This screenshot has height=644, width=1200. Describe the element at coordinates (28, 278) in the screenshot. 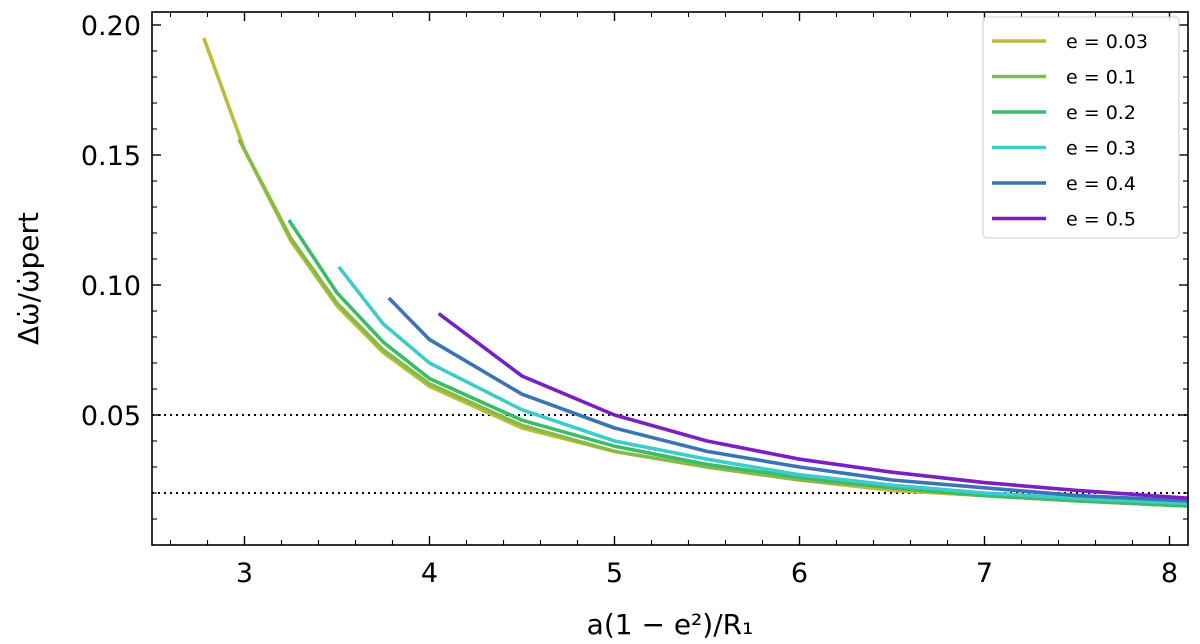

I see `y-axis-label: Δω̇/ω̇pert` at that location.